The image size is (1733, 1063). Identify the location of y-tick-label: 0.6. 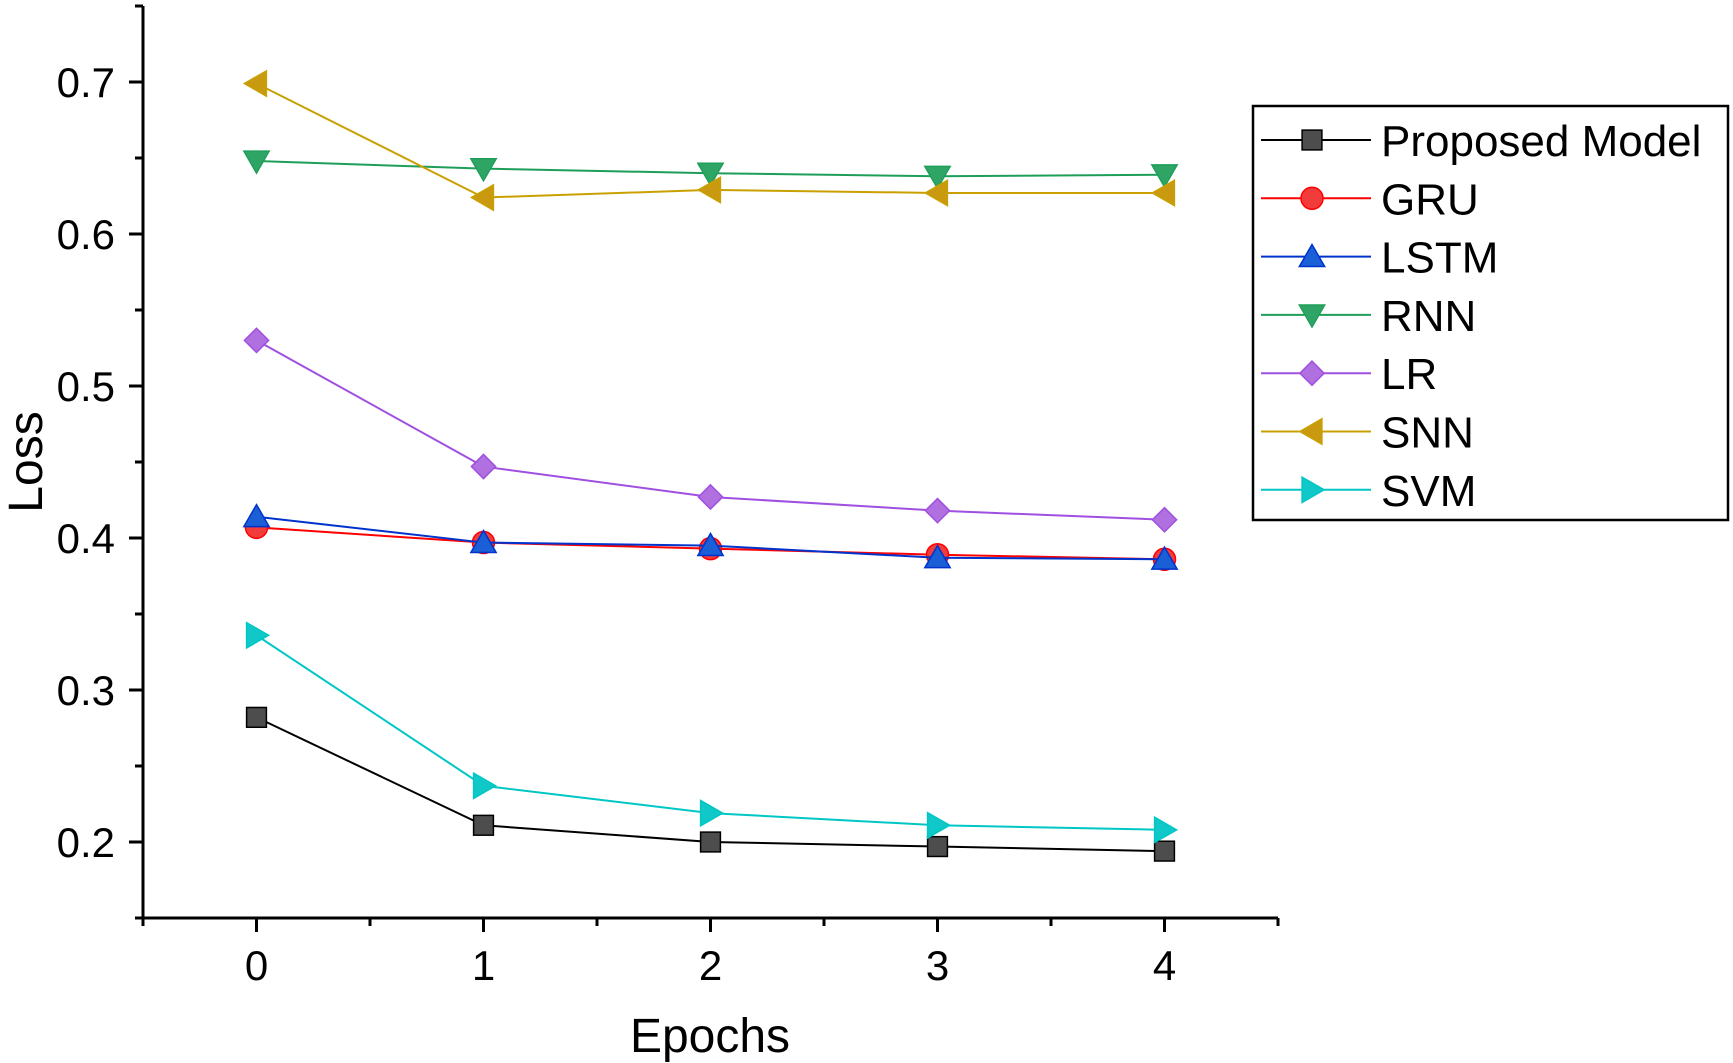
(86, 234).